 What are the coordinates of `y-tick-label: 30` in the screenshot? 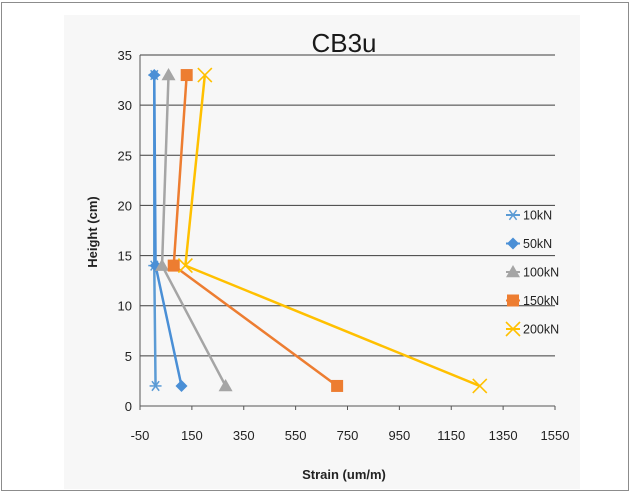 It's located at (125, 105).